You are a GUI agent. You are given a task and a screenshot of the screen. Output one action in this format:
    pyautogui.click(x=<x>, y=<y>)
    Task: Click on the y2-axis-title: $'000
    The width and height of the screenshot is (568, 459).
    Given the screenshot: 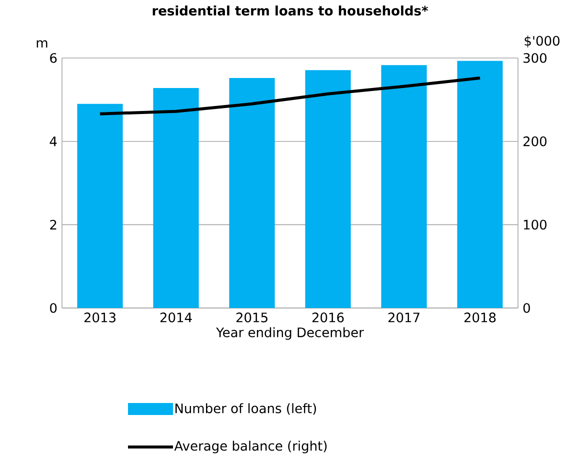 What is the action you would take?
    pyautogui.click(x=542, y=42)
    